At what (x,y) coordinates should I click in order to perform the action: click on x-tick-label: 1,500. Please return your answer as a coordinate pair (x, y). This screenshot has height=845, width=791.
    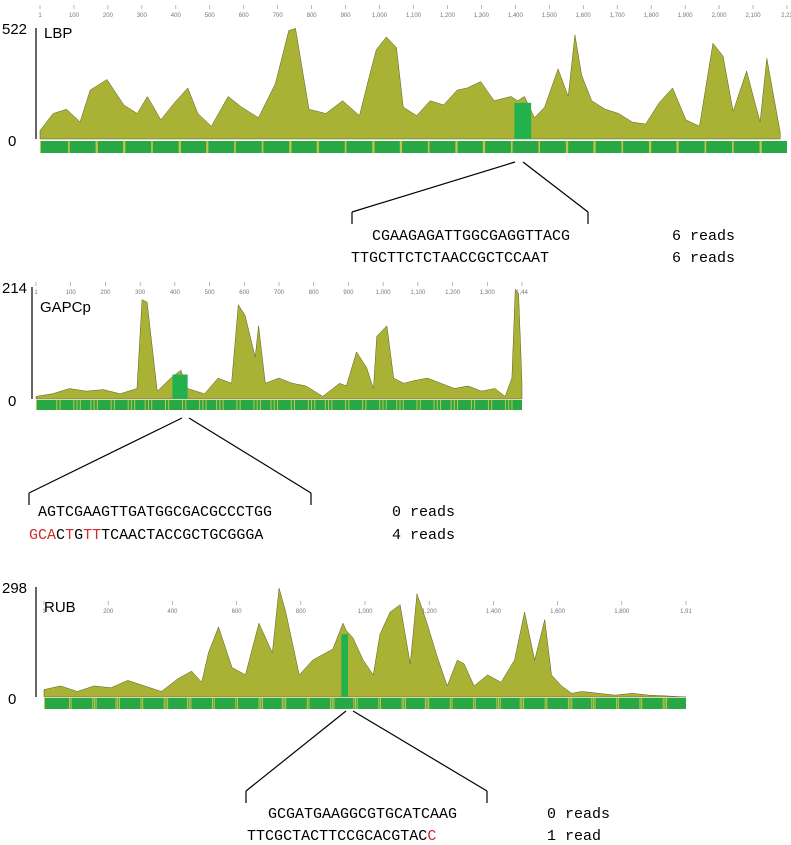
    Looking at the image, I should click on (550, 16).